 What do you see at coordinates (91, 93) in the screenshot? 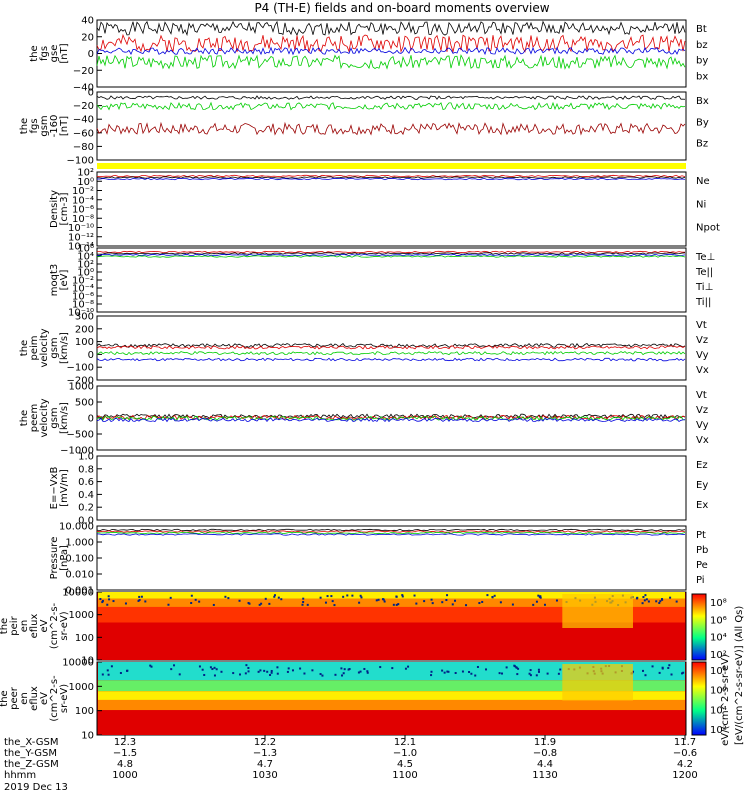
I see `y-tick-label: 0` at bounding box center [91, 93].